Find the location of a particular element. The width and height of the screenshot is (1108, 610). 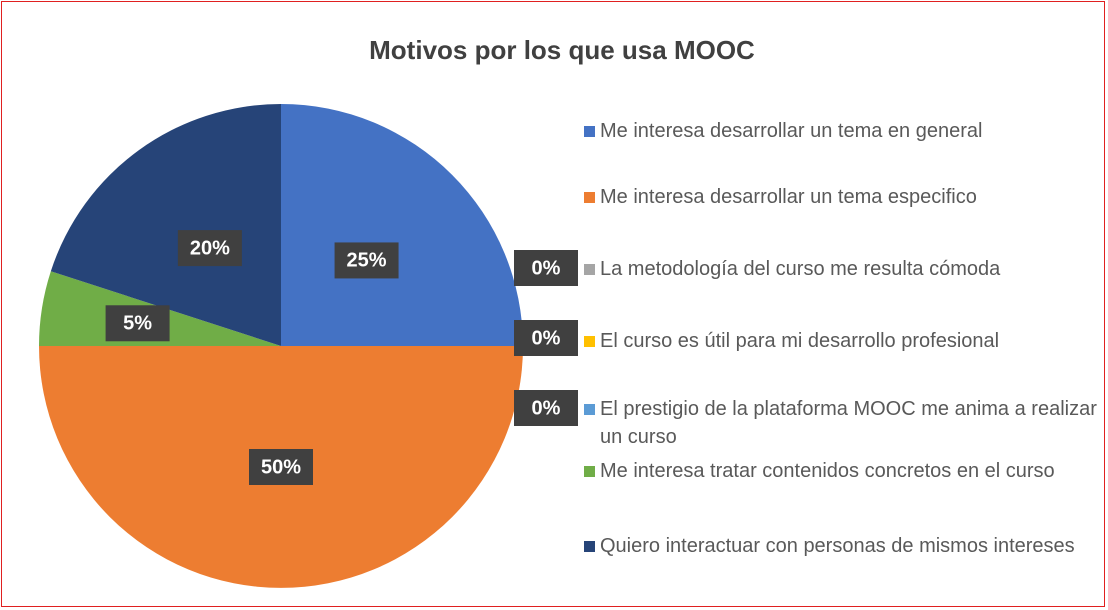

data-label-text: 20% is located at coordinates (210, 248).